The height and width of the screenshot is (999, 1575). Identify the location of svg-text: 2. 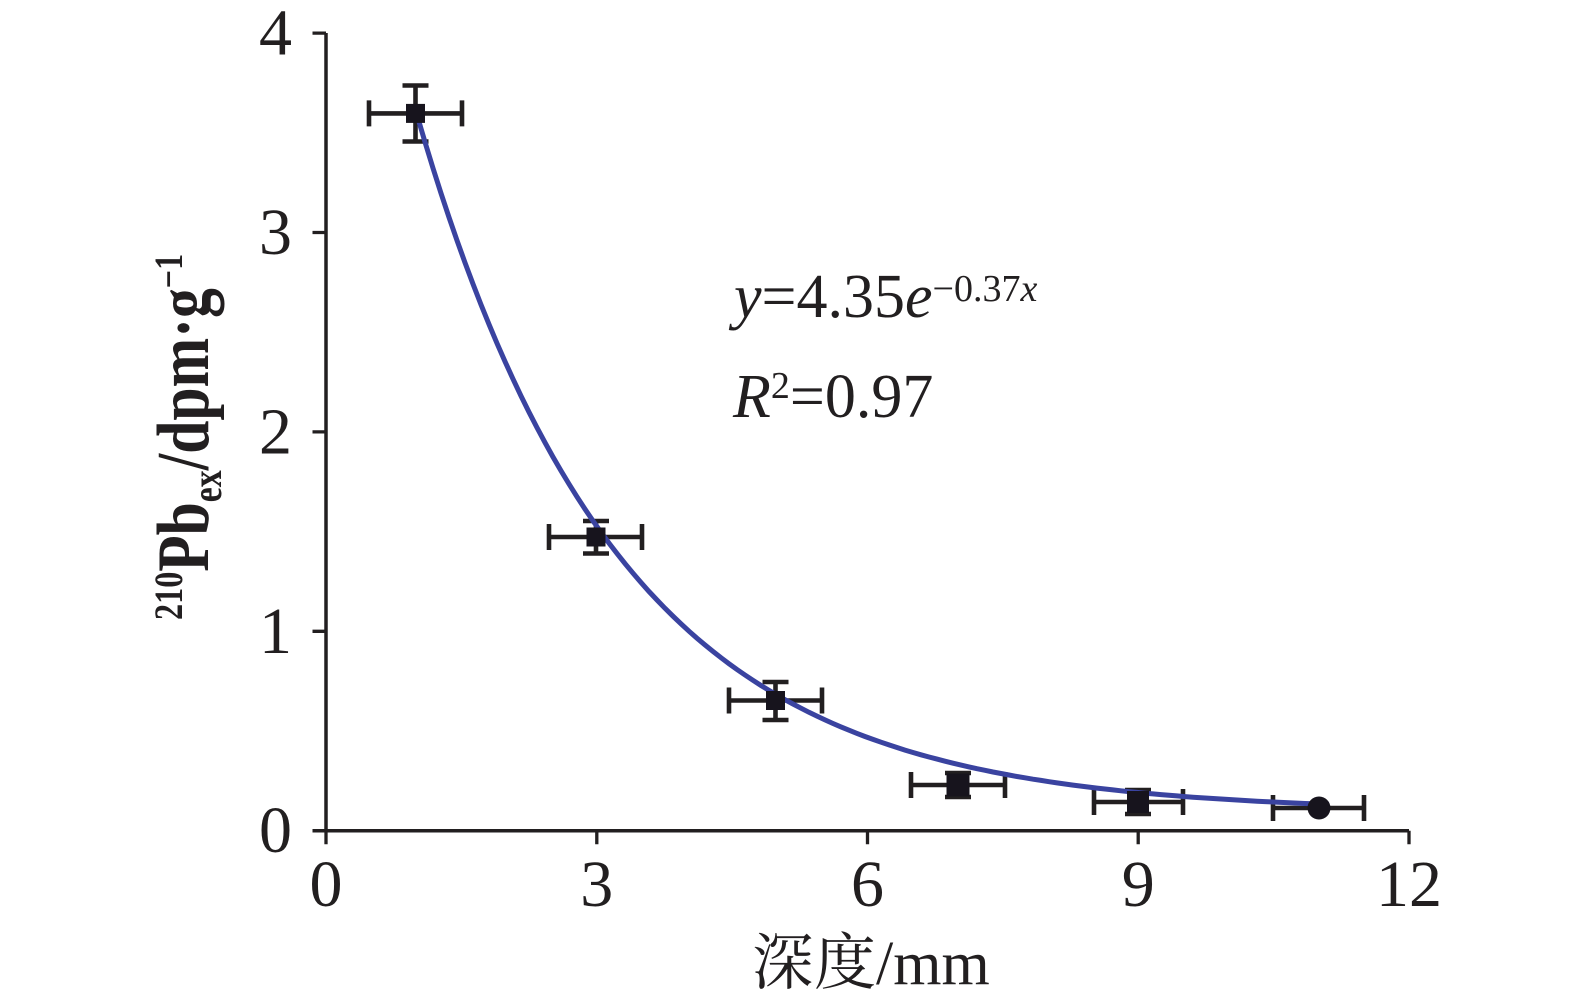
(275, 431).